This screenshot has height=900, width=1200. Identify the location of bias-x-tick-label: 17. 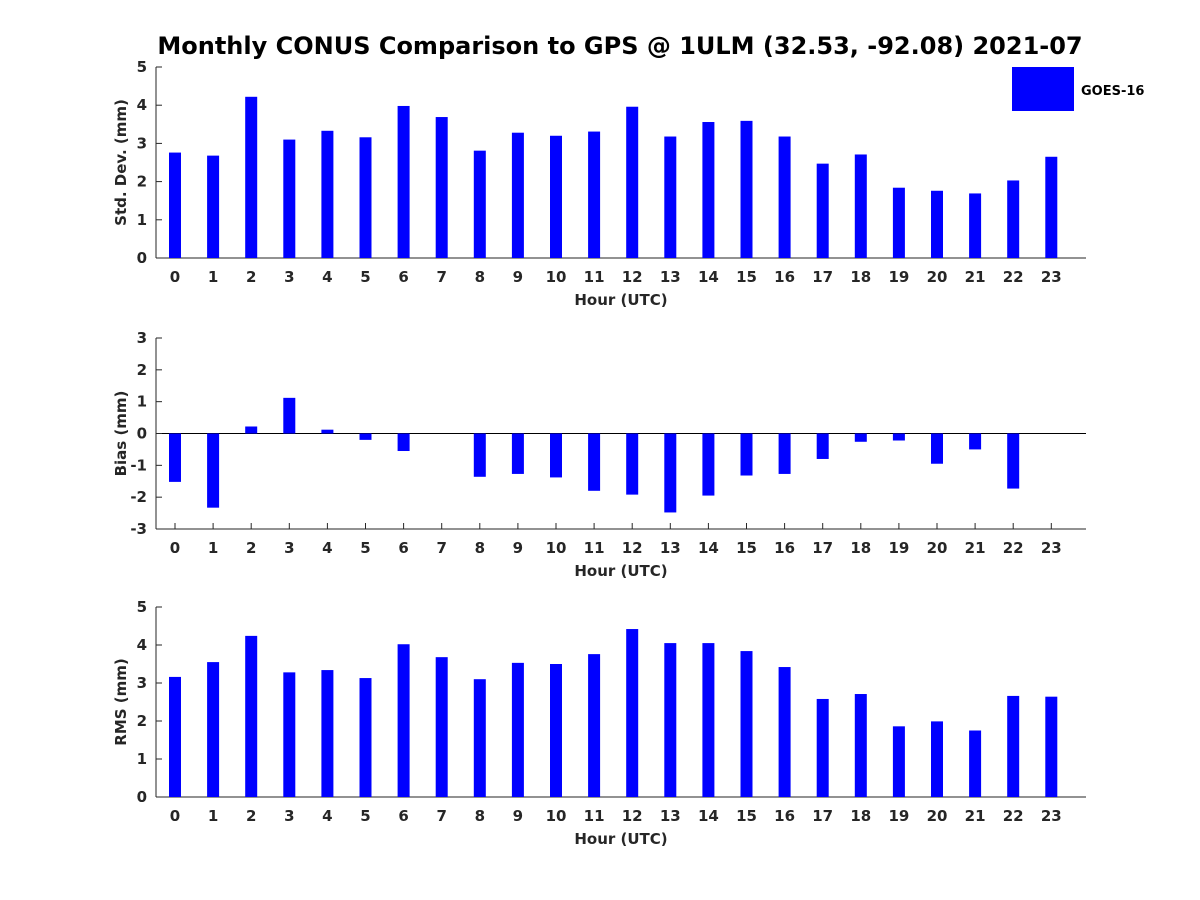
(822, 548).